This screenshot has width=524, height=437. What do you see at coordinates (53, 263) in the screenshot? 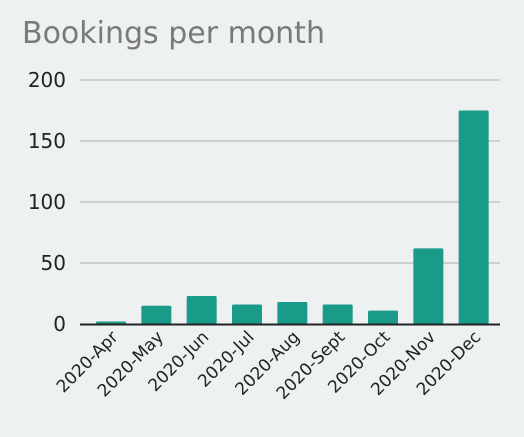
I see `y-tick-label: 50` at bounding box center [53, 263].